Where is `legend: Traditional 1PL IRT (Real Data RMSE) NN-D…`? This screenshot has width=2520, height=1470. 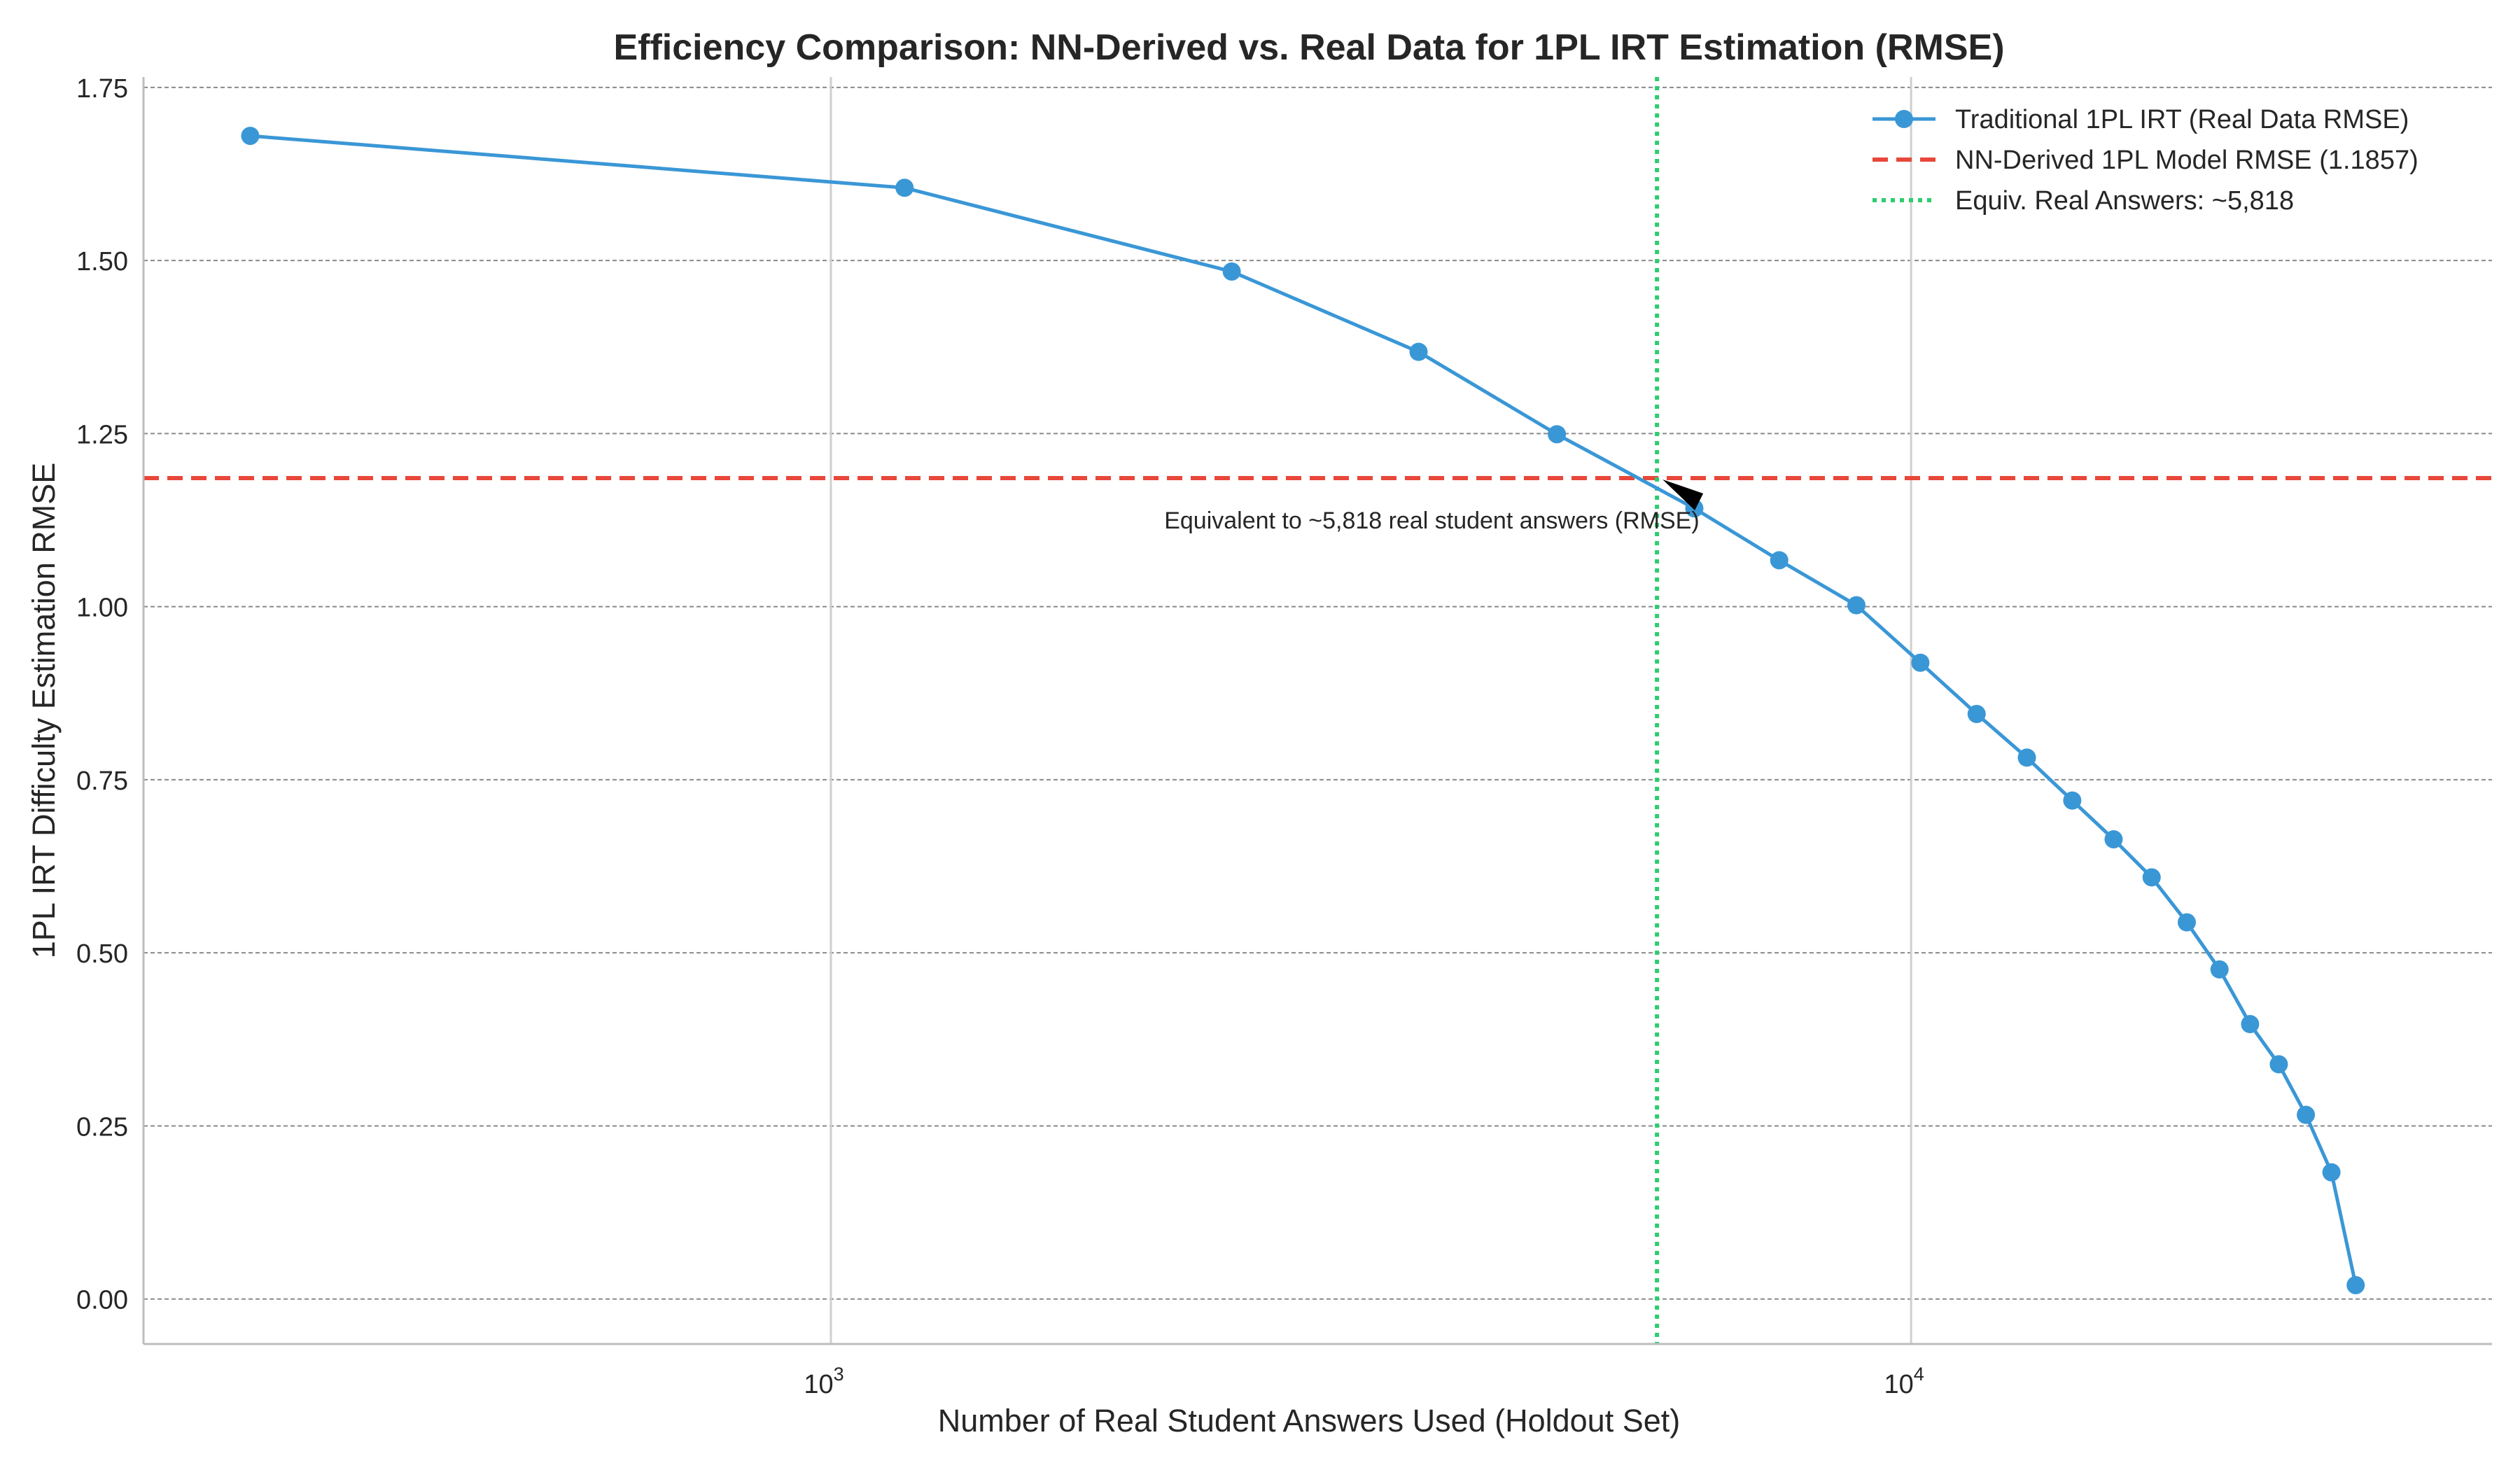
legend: Traditional 1PL IRT (Real Data RMSE) NN-D… is located at coordinates (2145, 160).